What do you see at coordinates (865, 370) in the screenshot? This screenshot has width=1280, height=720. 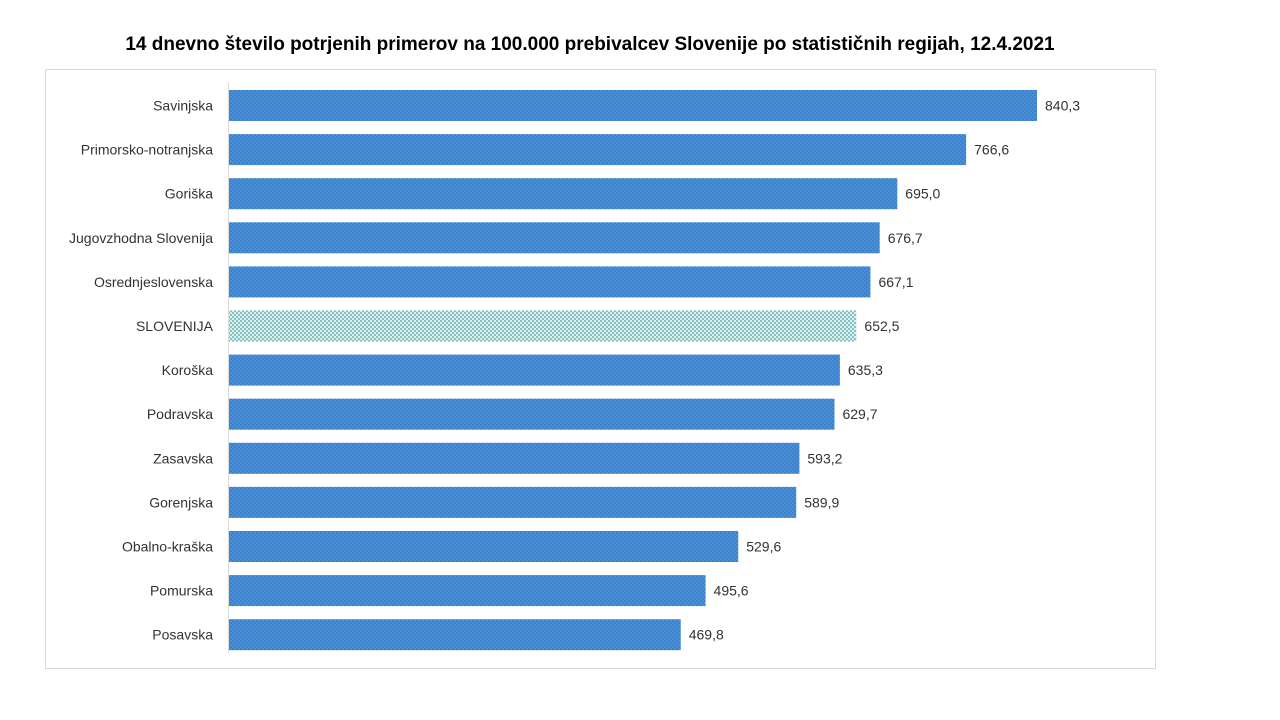 I see `data-label: 635,3` at bounding box center [865, 370].